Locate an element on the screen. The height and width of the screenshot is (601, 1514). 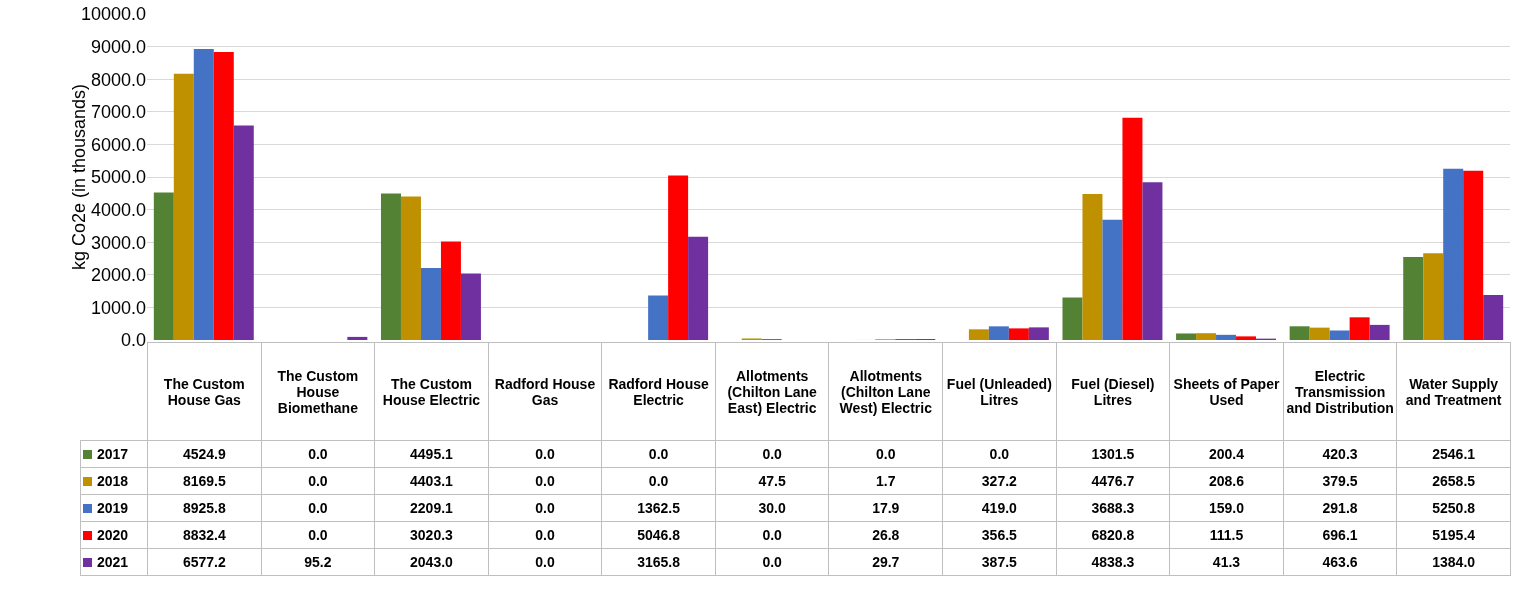
data-label: 208.6 is located at coordinates (1226, 481).